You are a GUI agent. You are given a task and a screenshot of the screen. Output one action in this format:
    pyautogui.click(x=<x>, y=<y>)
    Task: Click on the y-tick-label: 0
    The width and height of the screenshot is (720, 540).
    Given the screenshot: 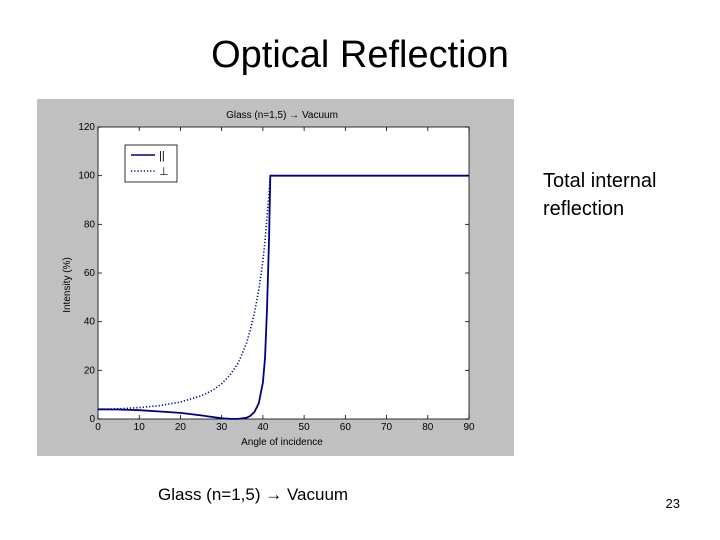 What is the action you would take?
    pyautogui.click(x=92, y=419)
    